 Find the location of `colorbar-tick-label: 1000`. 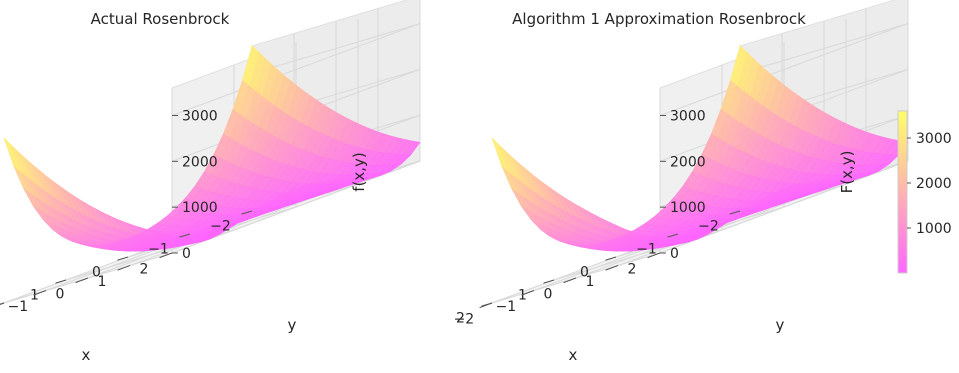

colorbar-tick-label: 1000 is located at coordinates (934, 229).